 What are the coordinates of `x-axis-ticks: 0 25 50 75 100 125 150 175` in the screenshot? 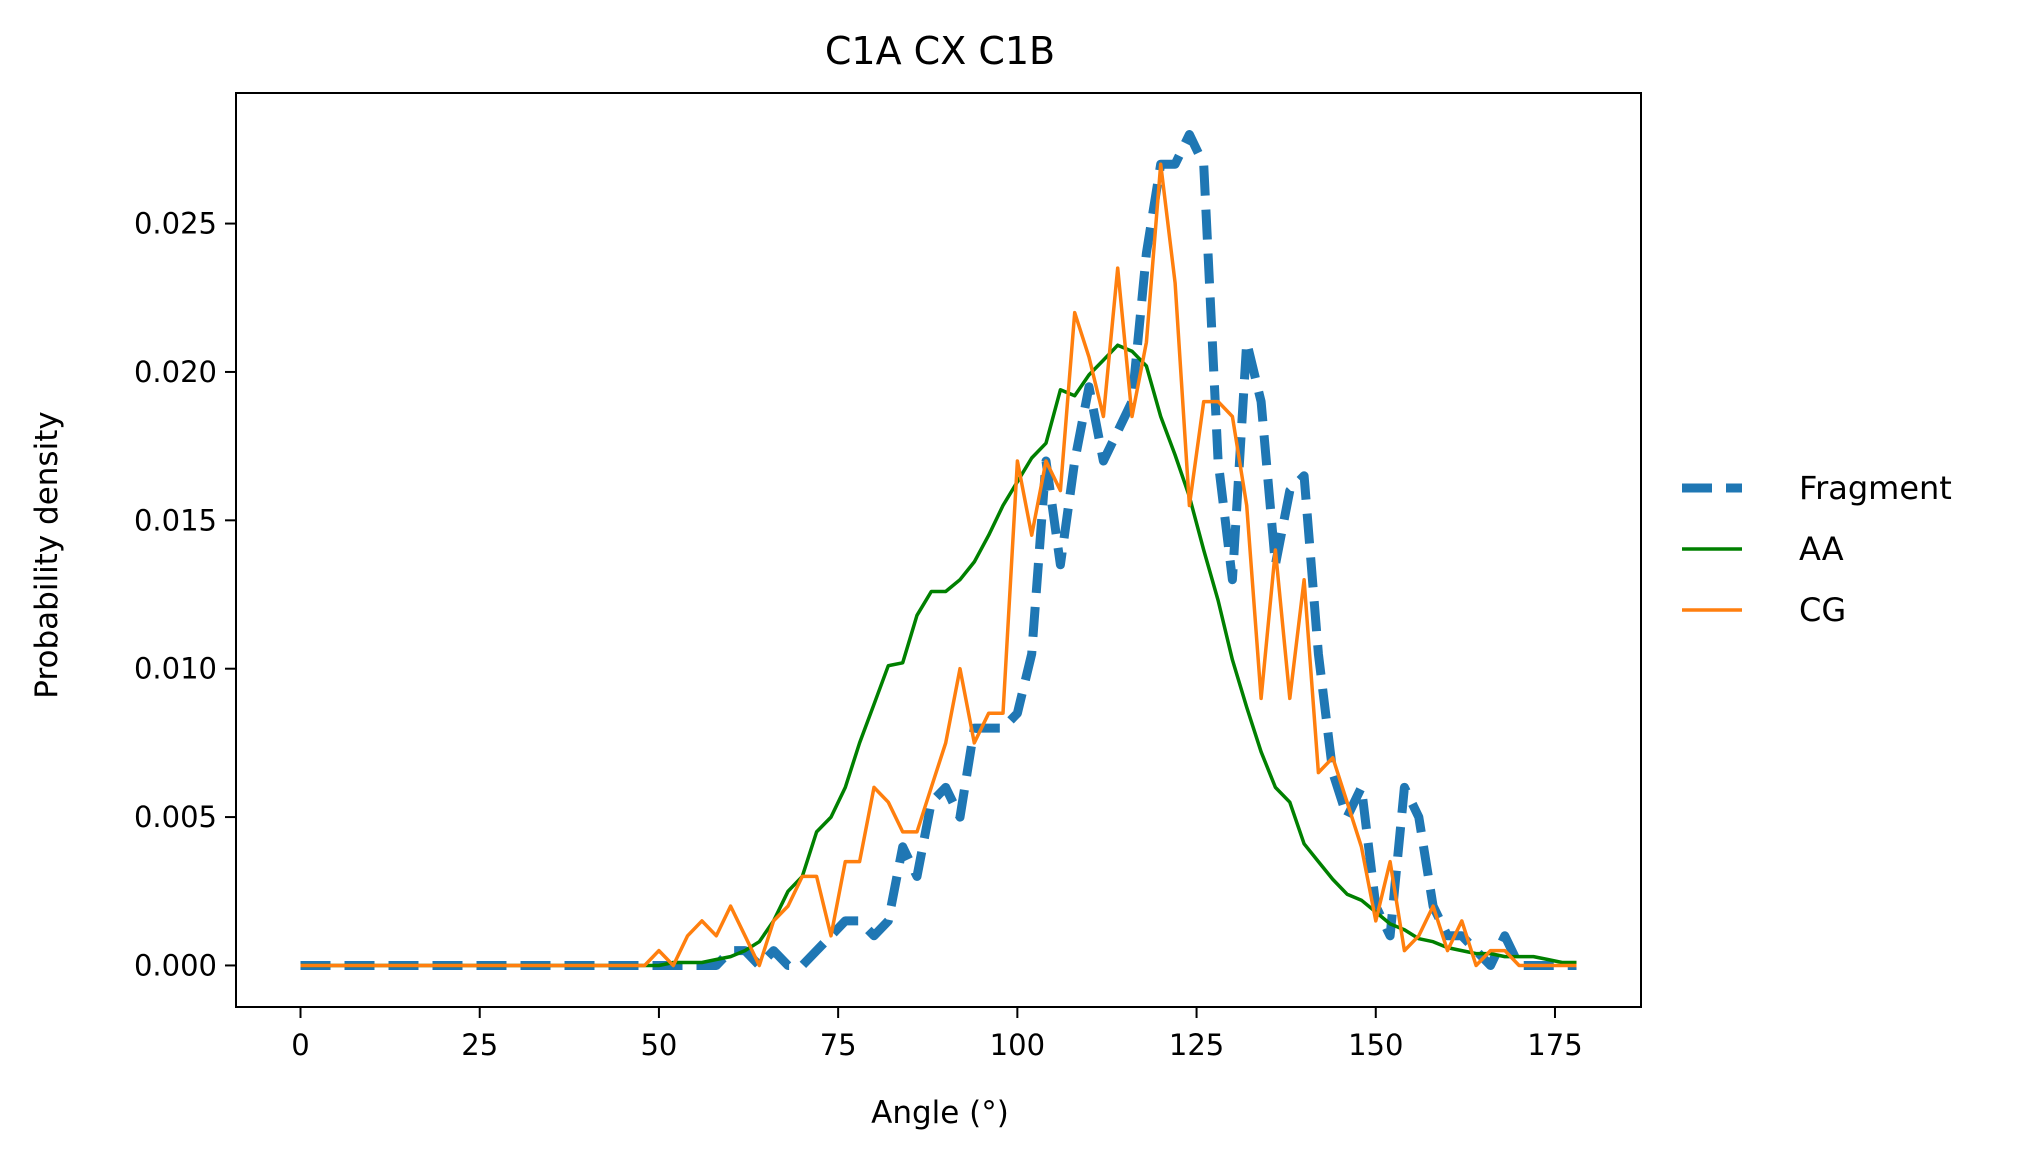 It's located at (937, 1034).